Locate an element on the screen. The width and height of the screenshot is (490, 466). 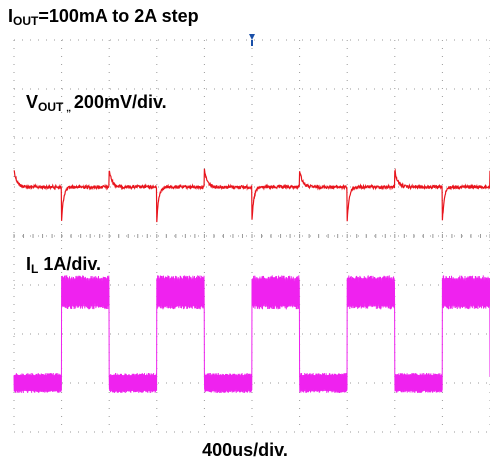
timebase-label: 400us/div. is located at coordinates (245, 450).